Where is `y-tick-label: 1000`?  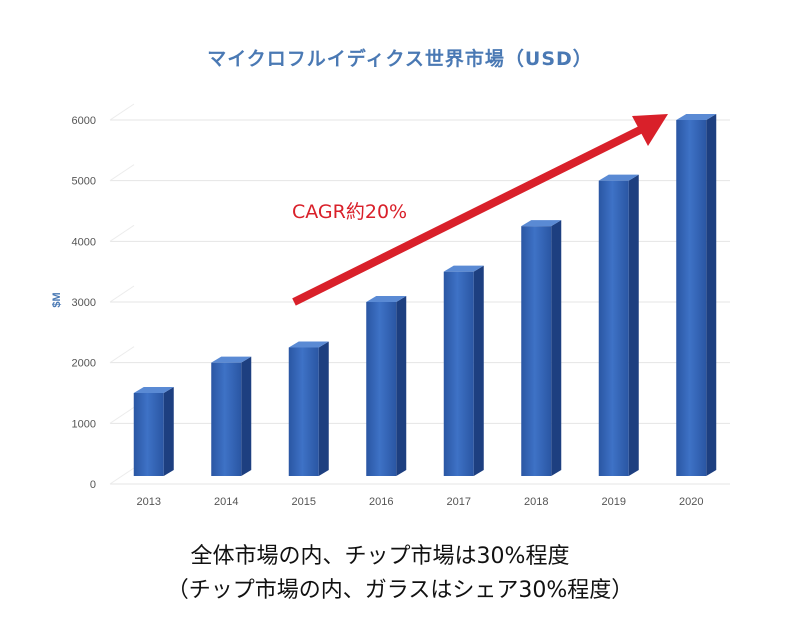 y-tick-label: 1000 is located at coordinates (84, 424).